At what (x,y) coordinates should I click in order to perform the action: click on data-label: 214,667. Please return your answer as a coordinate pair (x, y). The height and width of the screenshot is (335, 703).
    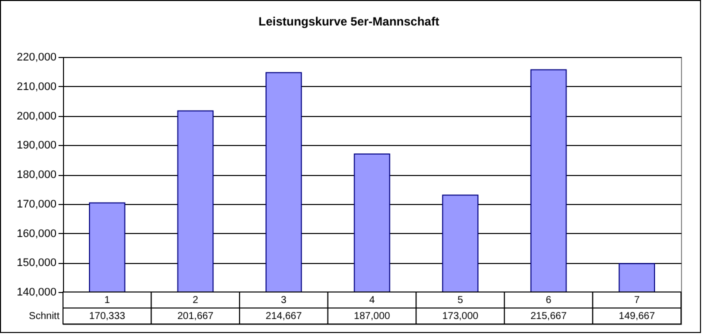
    Looking at the image, I should click on (284, 316).